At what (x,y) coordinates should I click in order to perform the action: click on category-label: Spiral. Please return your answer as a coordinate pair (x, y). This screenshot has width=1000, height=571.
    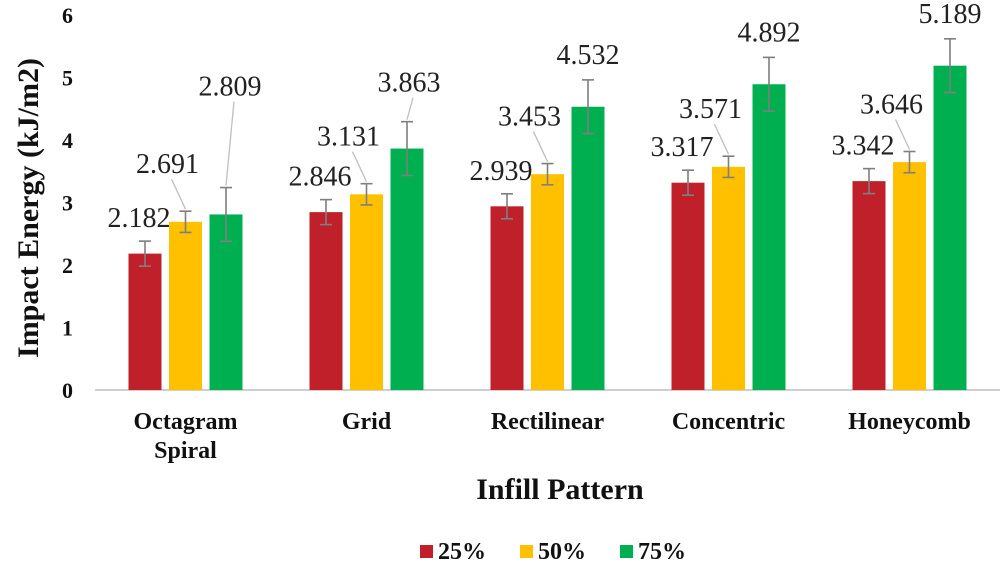
    Looking at the image, I should click on (185, 451).